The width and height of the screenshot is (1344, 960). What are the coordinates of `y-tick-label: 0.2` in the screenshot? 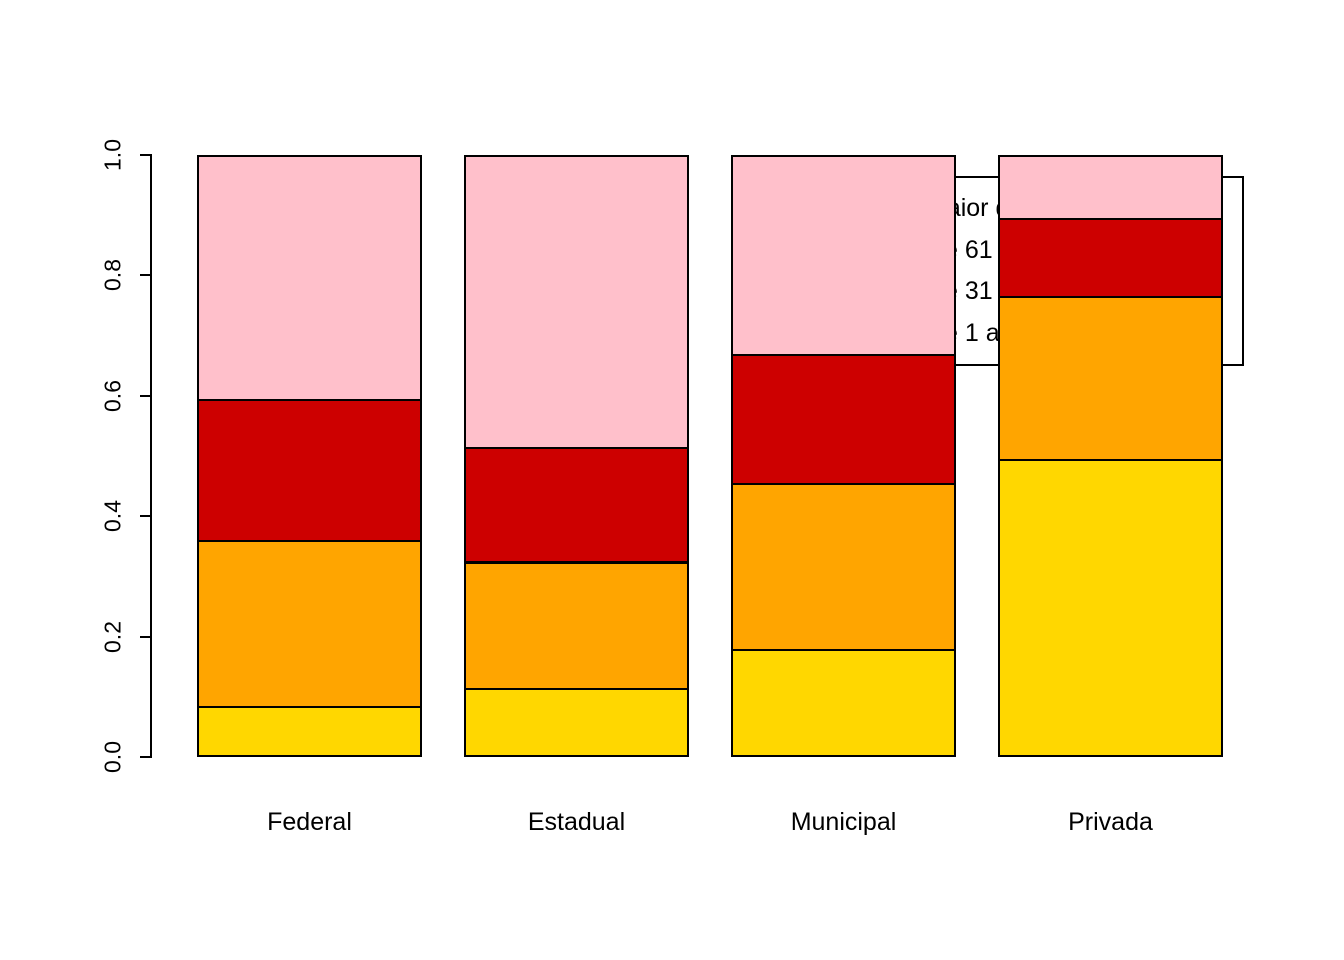 It's located at (112, 636).